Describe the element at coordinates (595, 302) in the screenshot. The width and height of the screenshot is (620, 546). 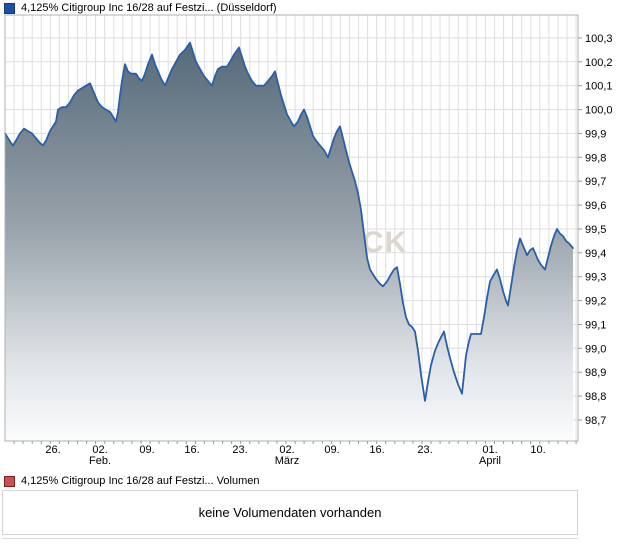
I see `y-axis-label: 99,2` at that location.